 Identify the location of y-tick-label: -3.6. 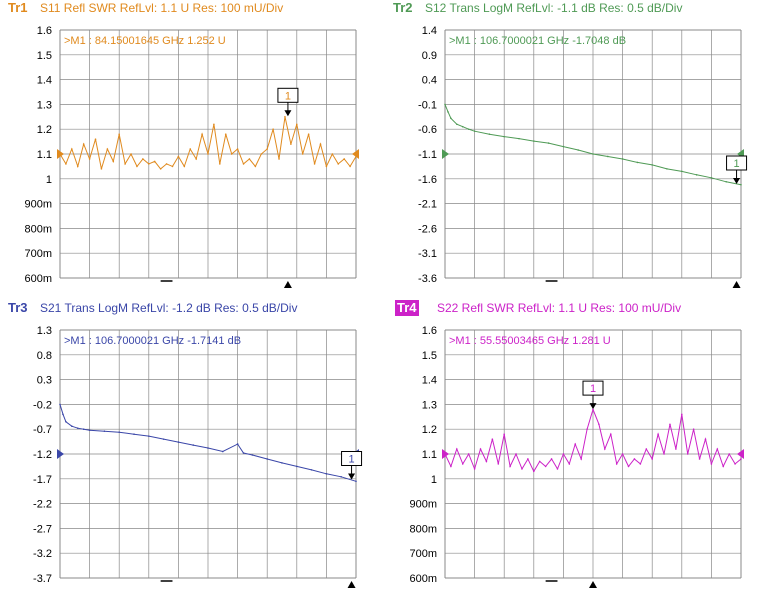
(427, 279).